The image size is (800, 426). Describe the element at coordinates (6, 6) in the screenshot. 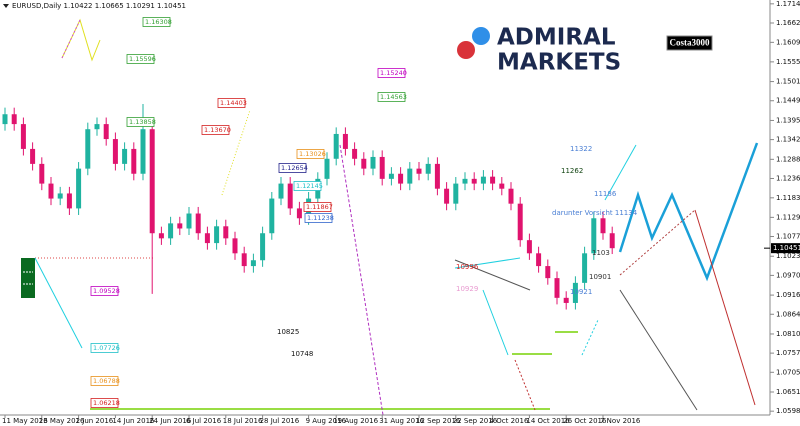

I see `menu-arrow` at that location.